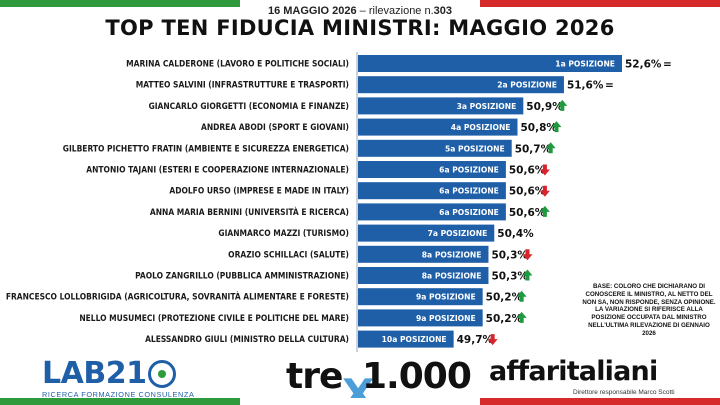 The height and width of the screenshot is (405, 720). What do you see at coordinates (585, 86) in the screenshot?
I see `data-label: 51,6%` at bounding box center [585, 86].